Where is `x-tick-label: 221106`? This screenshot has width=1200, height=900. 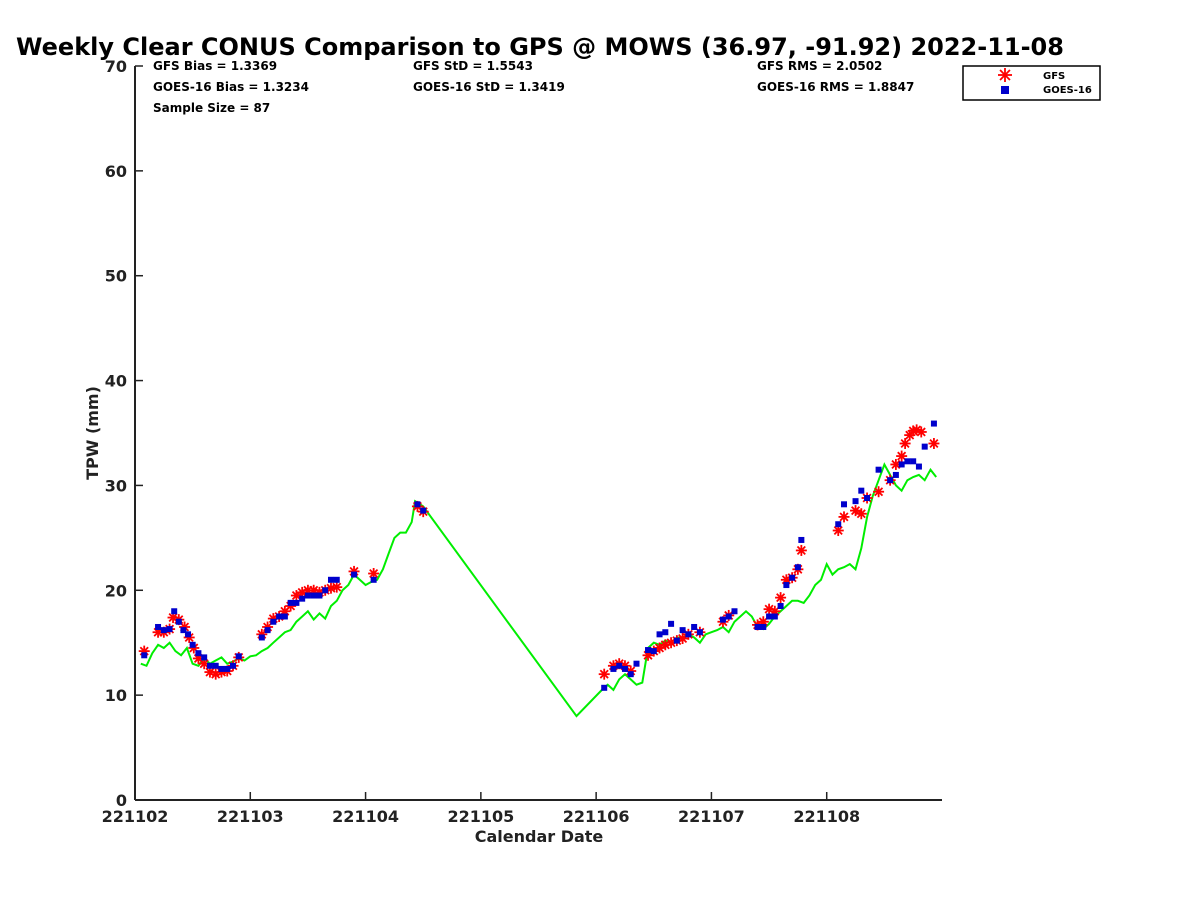 x-tick-label: 221106 is located at coordinates (596, 816).